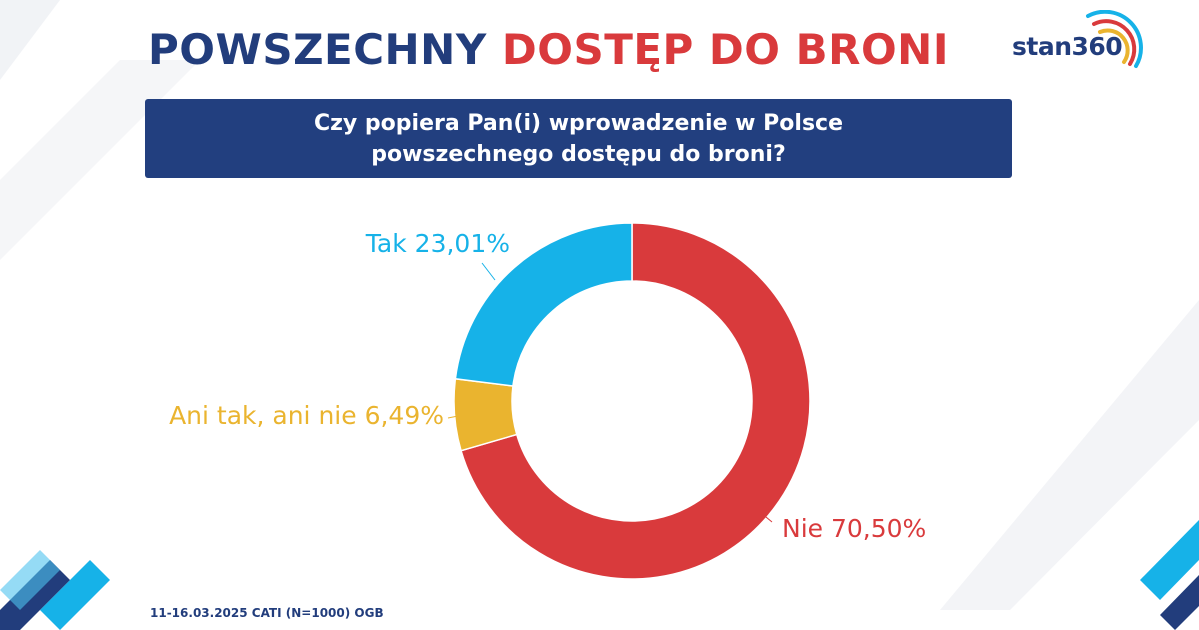 This screenshot has height=630, width=1199. I want to click on question-line-2: powszechnego dostępu do broni?, so click(578, 154).